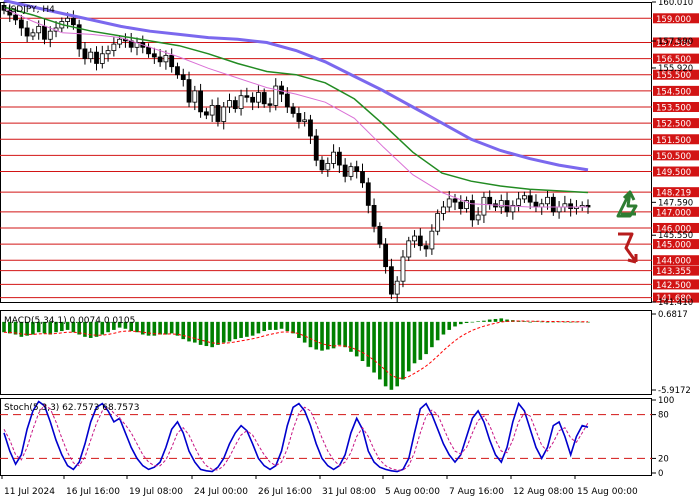  Describe the element at coordinates (673, 286) in the screenshot. I see `level-label: 142.500` at that location.